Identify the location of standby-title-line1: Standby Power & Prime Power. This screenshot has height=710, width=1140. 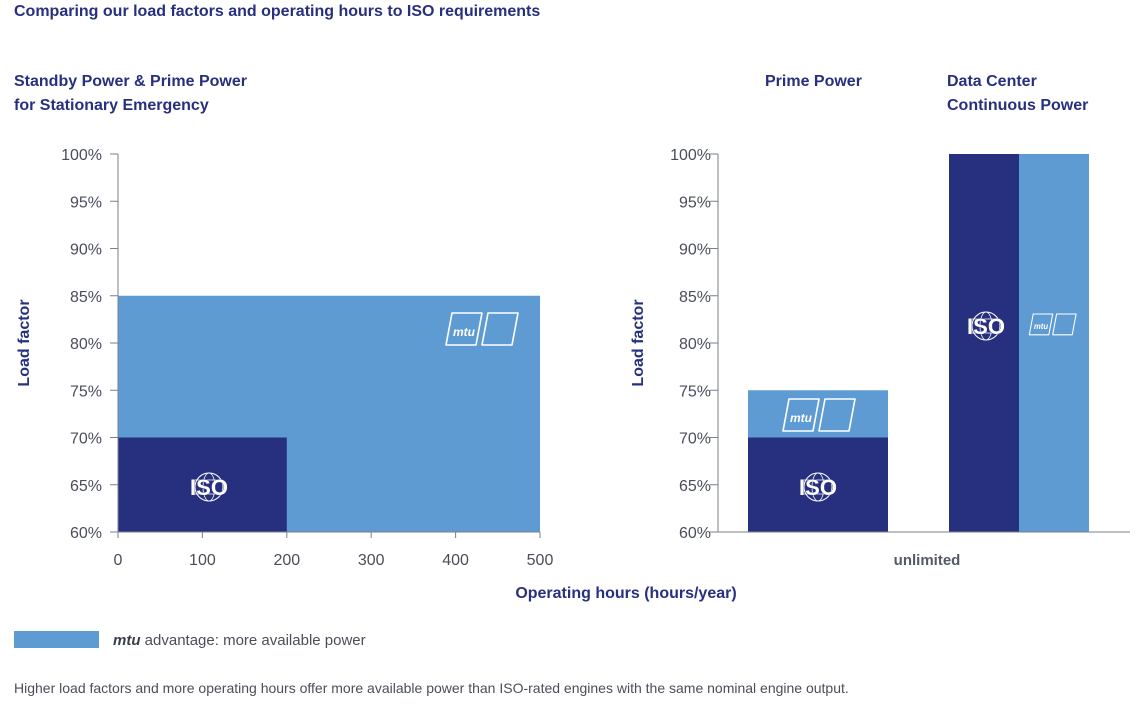
(130, 81).